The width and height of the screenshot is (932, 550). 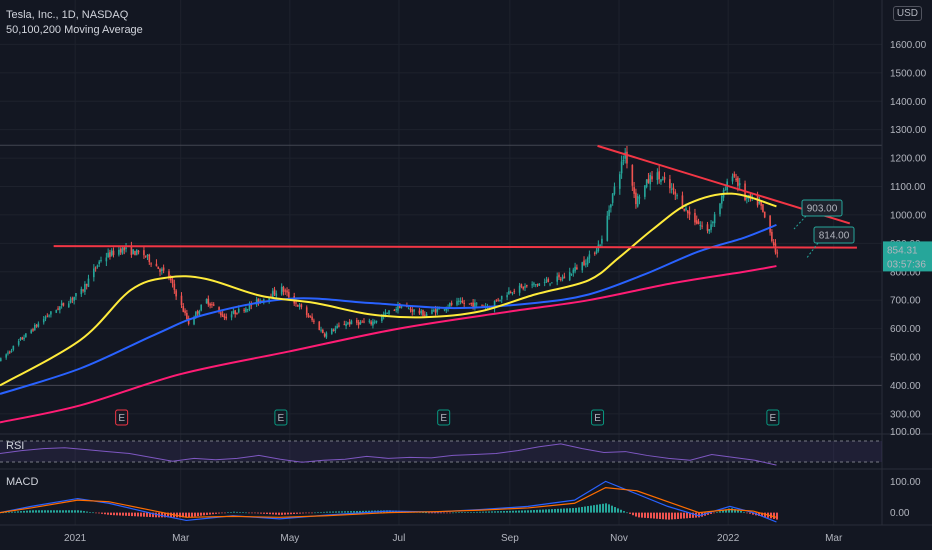 I want to click on rsi-pane-label: RSI, so click(x=15, y=446).